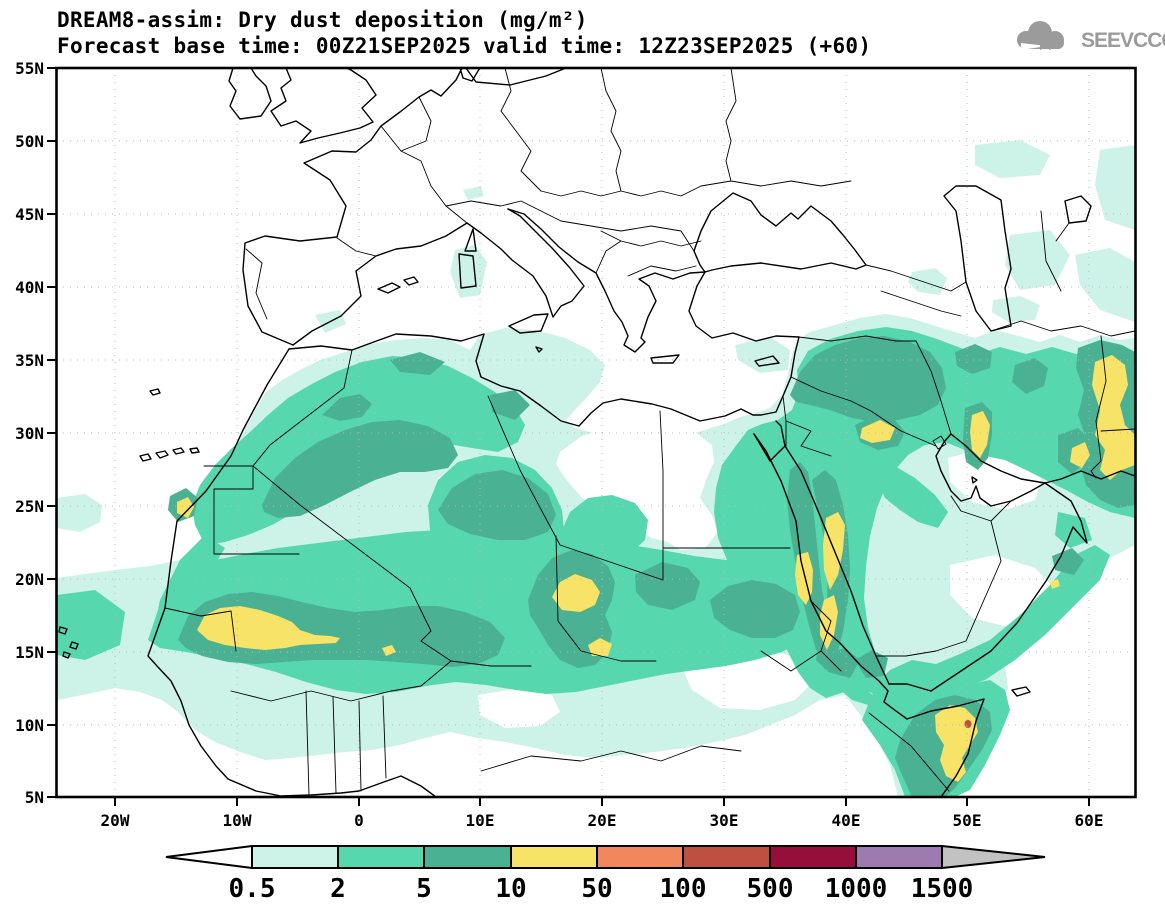 The height and width of the screenshot is (907, 1165). Describe the element at coordinates (683, 889) in the screenshot. I see `legend-value: 100` at that location.